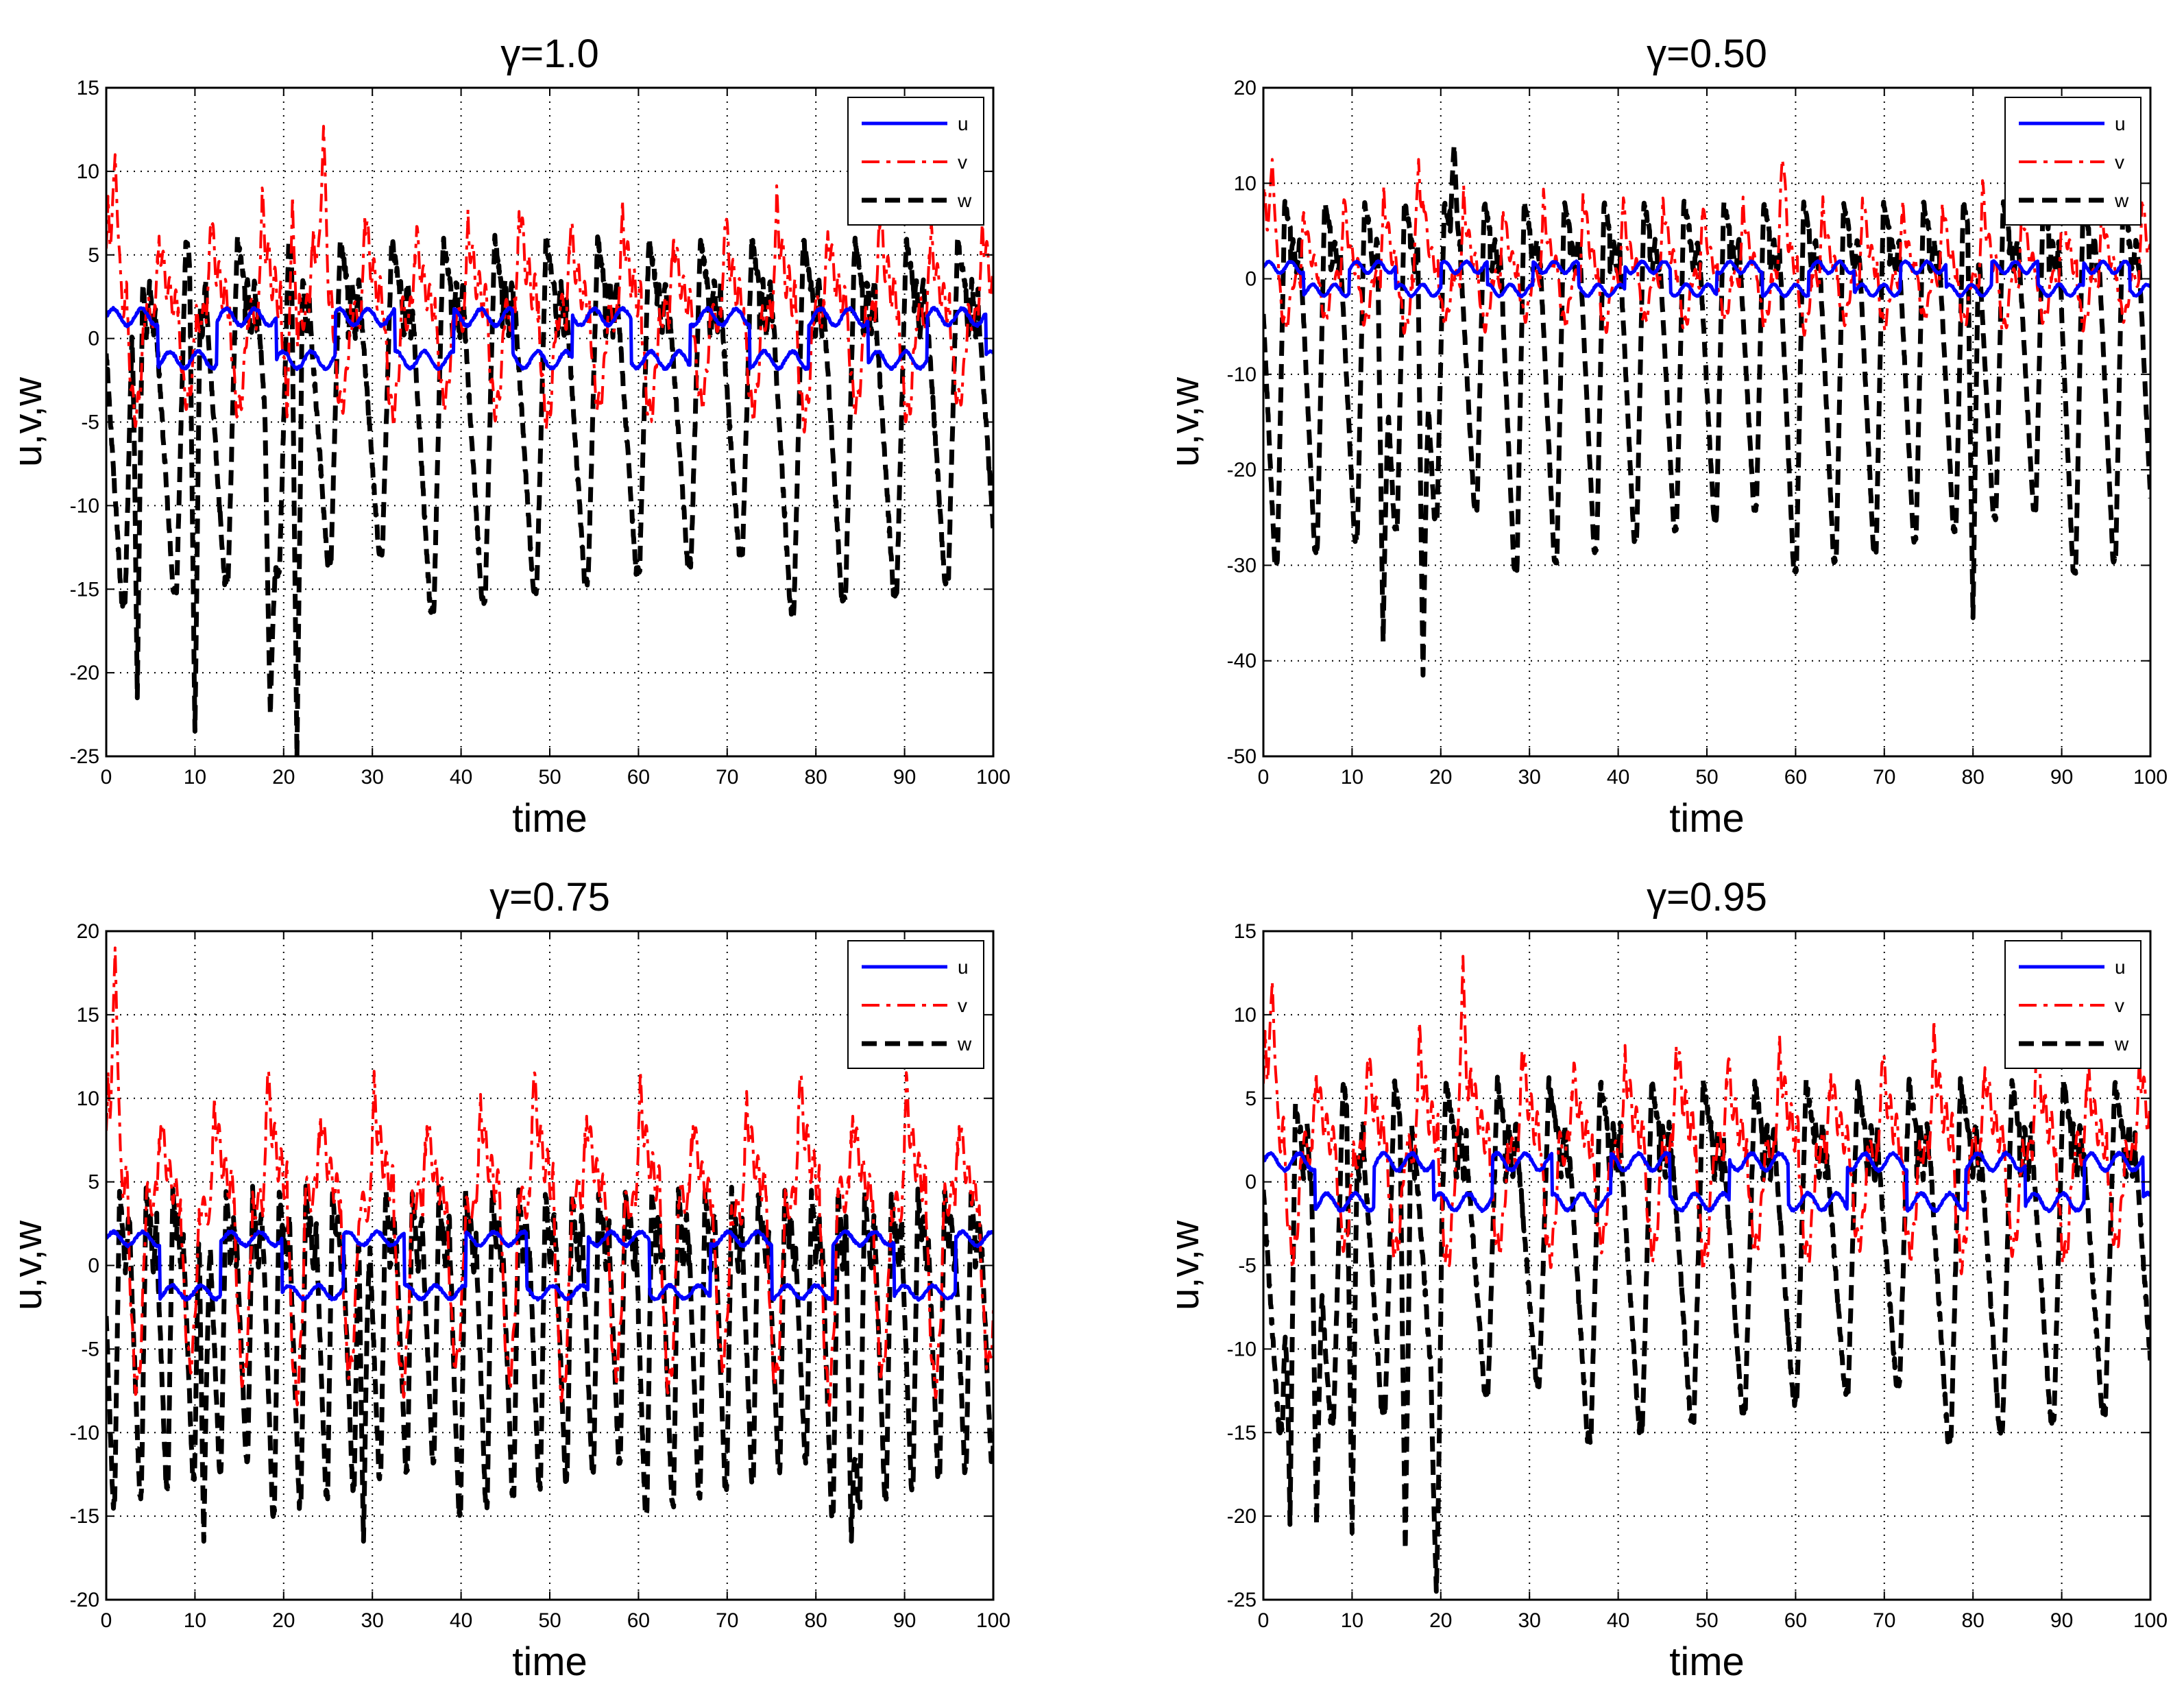 The height and width of the screenshot is (1706, 2184). I want to click on chart-title: γ=1.0, so click(549, 54).